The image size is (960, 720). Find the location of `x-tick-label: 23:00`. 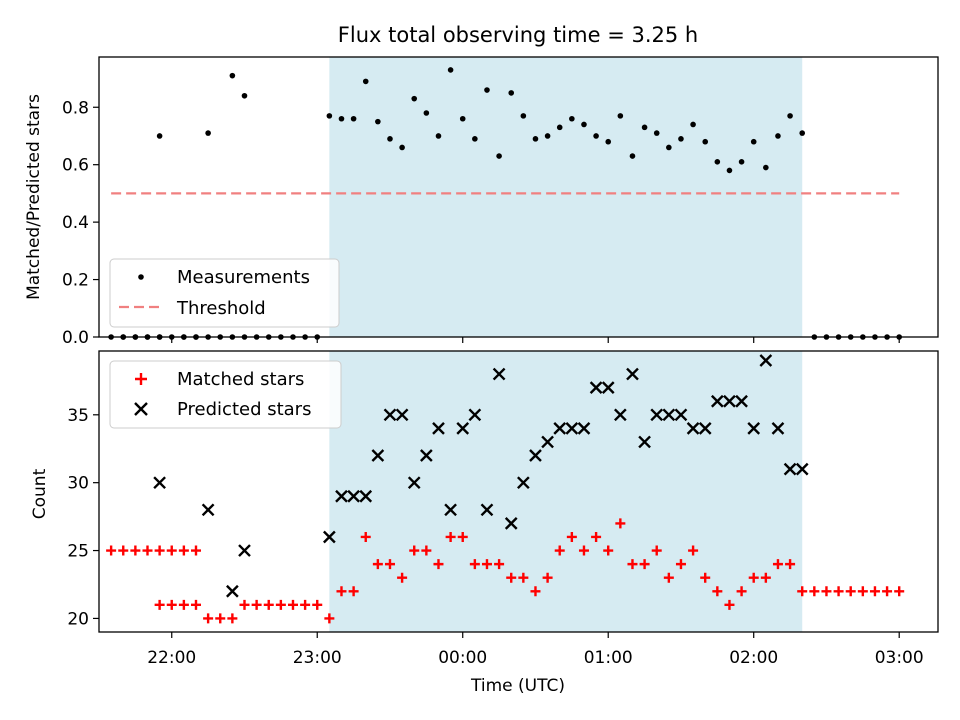

x-tick-label: 23:00 is located at coordinates (317, 658).